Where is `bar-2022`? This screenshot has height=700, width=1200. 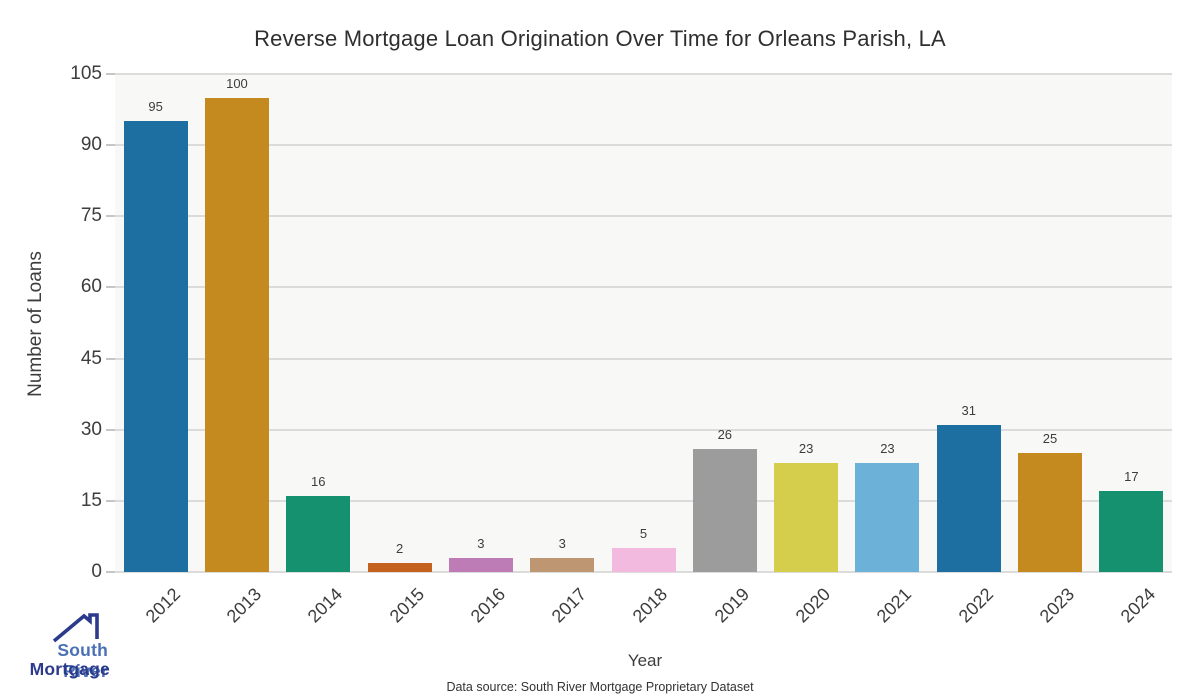
bar-2022 is located at coordinates (968, 498).